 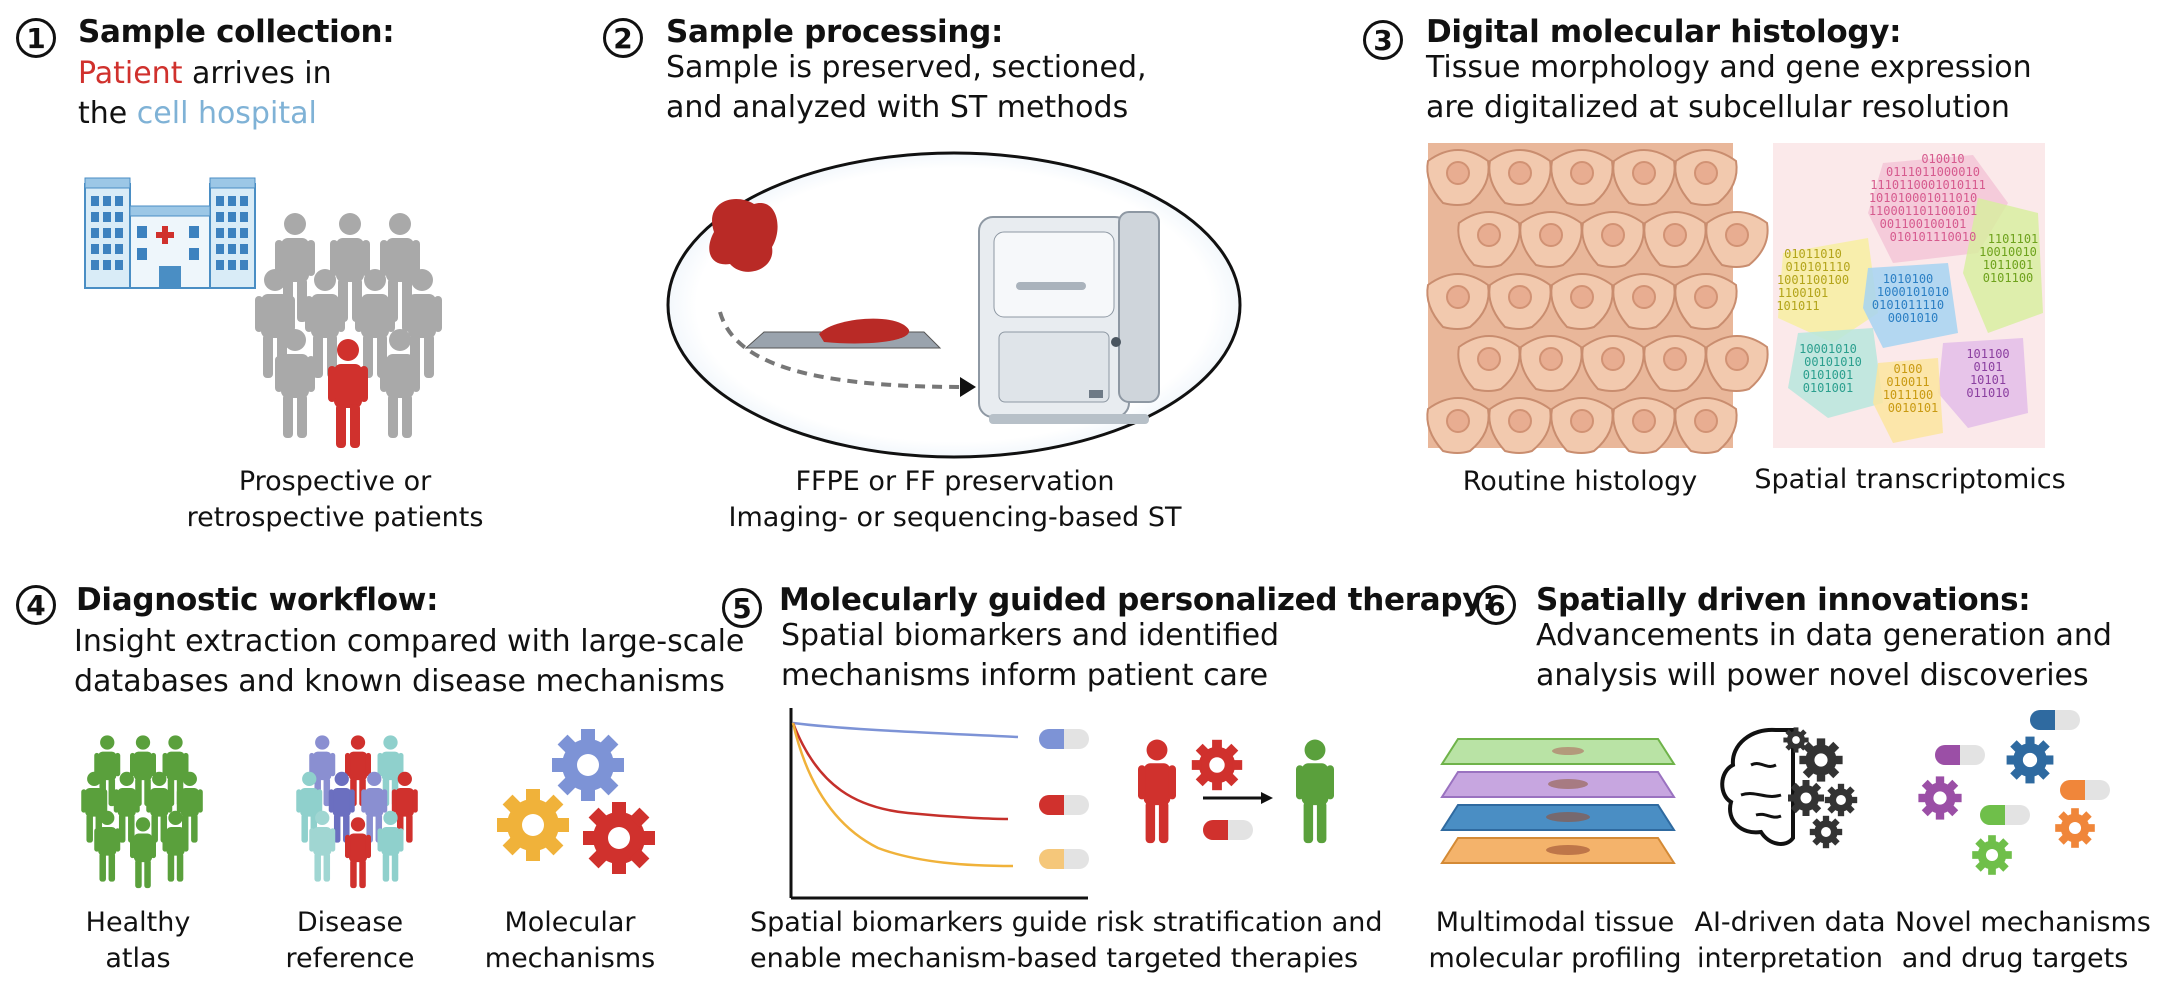 What do you see at coordinates (226, 113) in the screenshot?
I see `cell-hospital-word: cell hospital` at bounding box center [226, 113].